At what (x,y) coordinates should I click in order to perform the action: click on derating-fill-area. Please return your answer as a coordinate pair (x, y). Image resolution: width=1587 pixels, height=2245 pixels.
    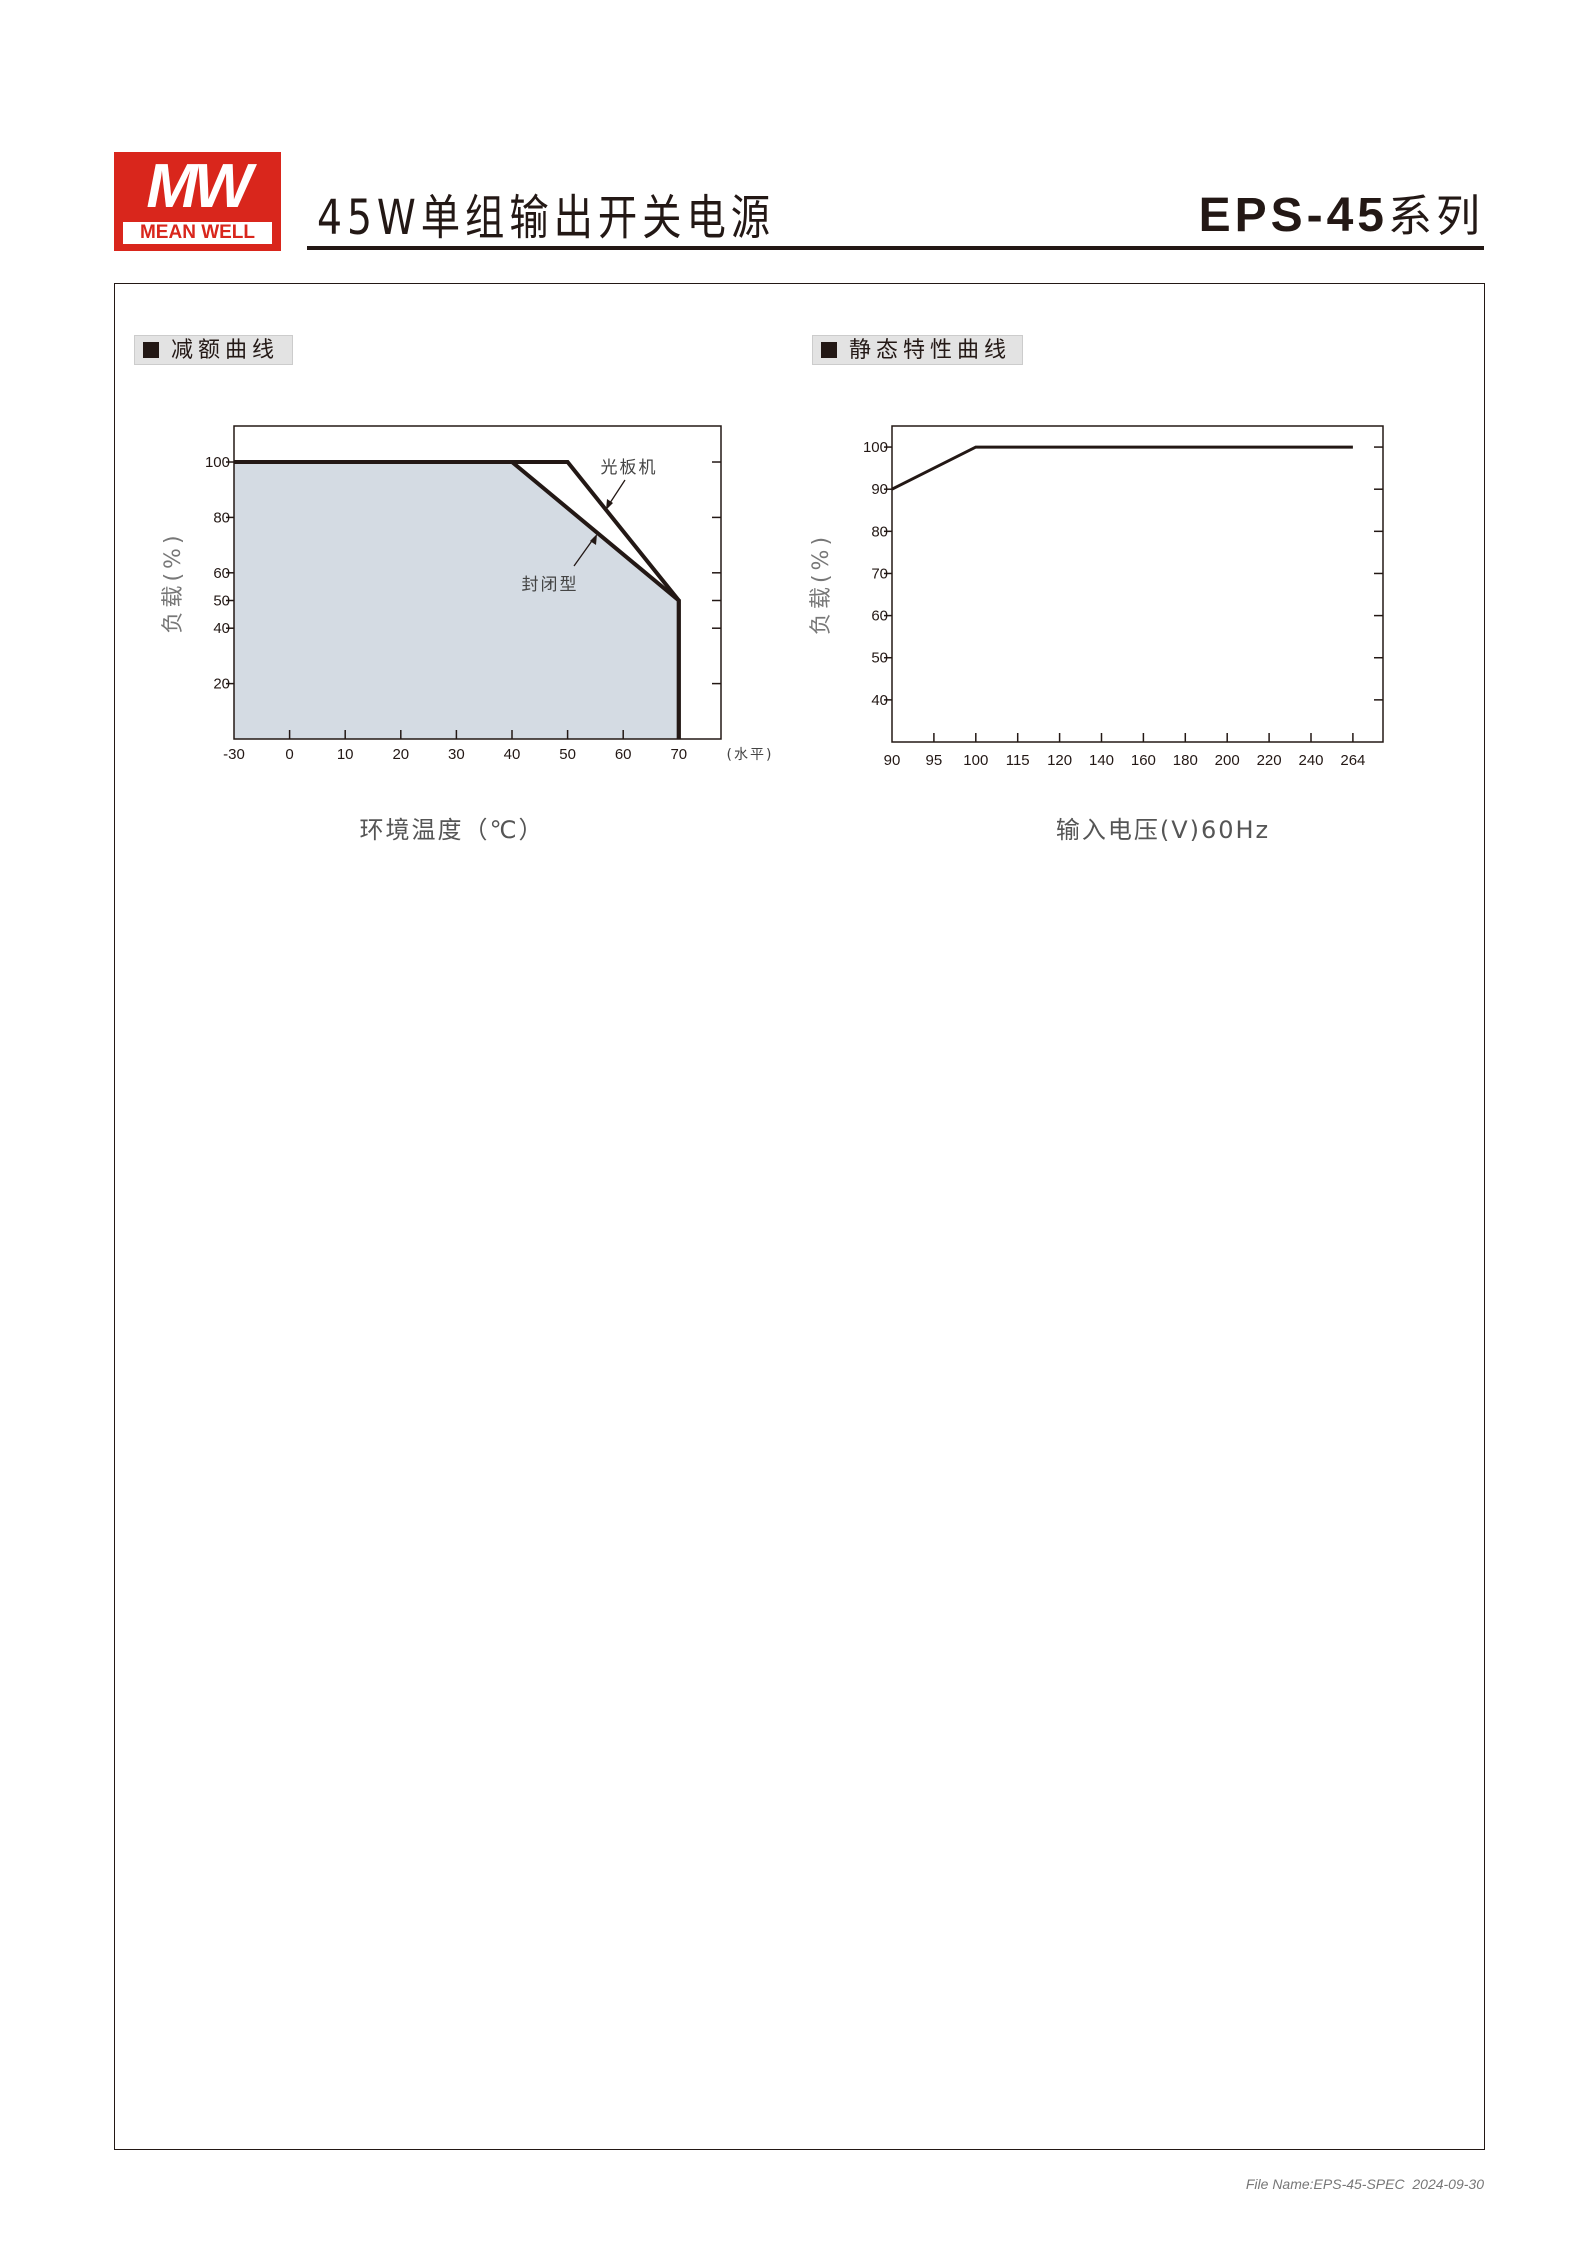
    Looking at the image, I should click on (456, 600).